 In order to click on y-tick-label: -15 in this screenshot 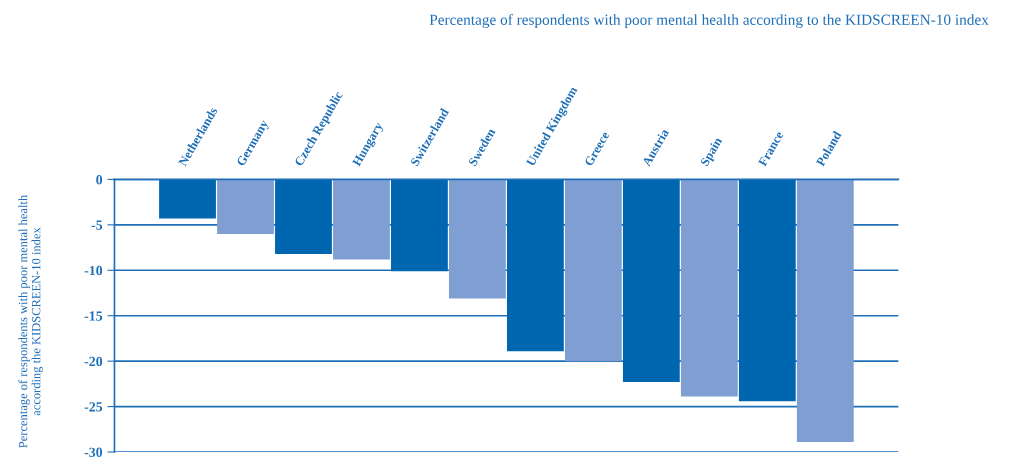, I will do `click(93, 316)`.